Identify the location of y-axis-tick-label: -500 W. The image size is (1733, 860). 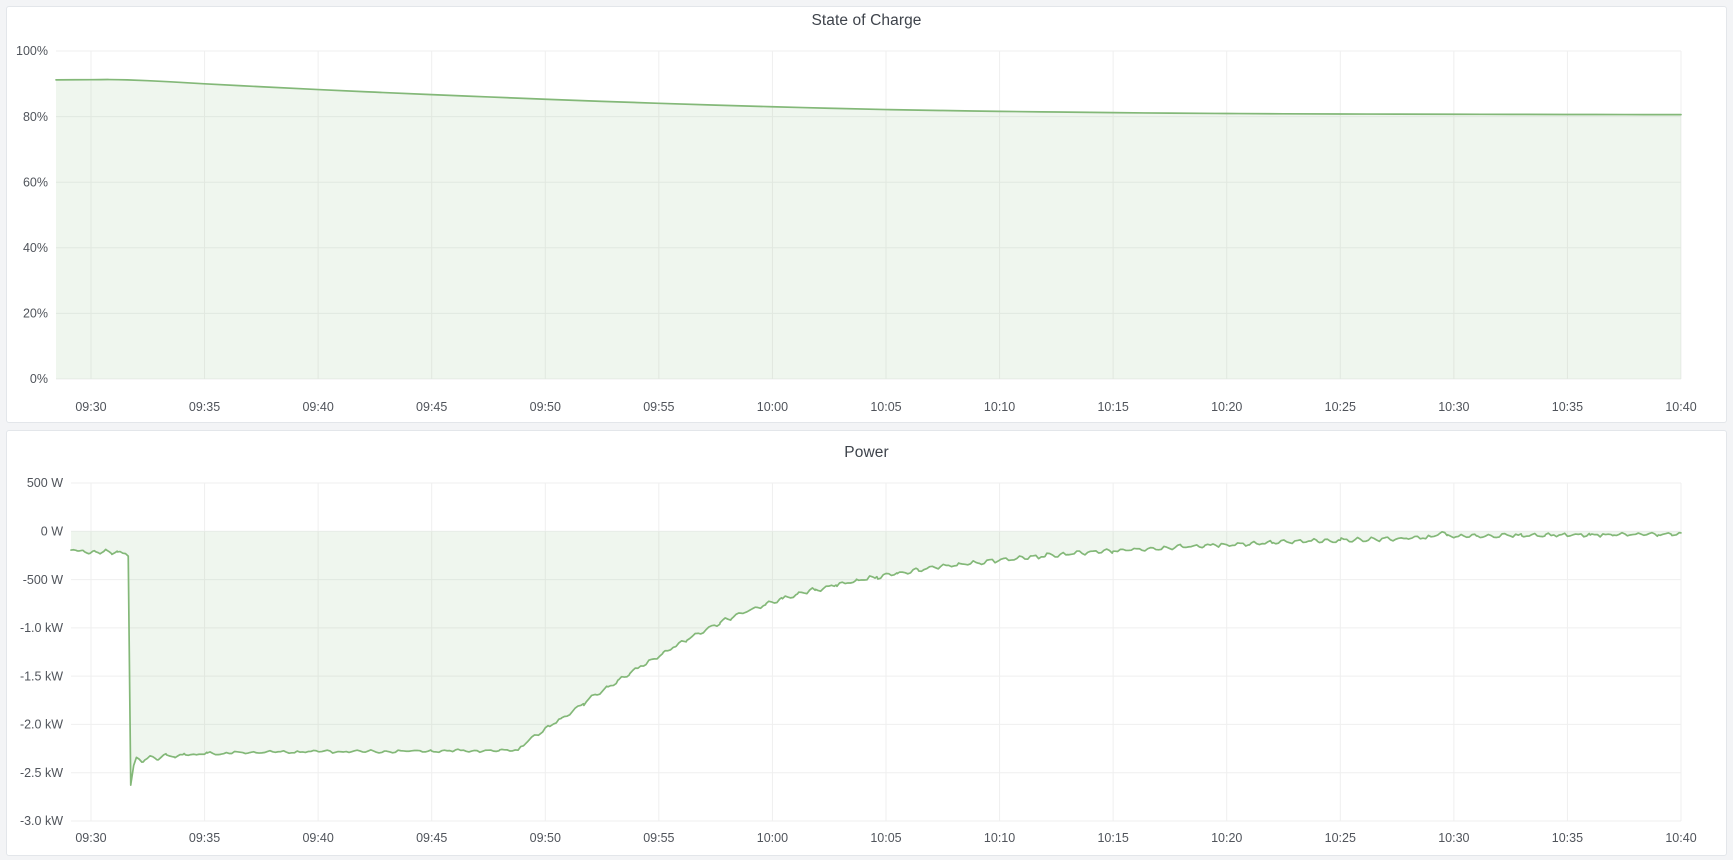
(43, 580).